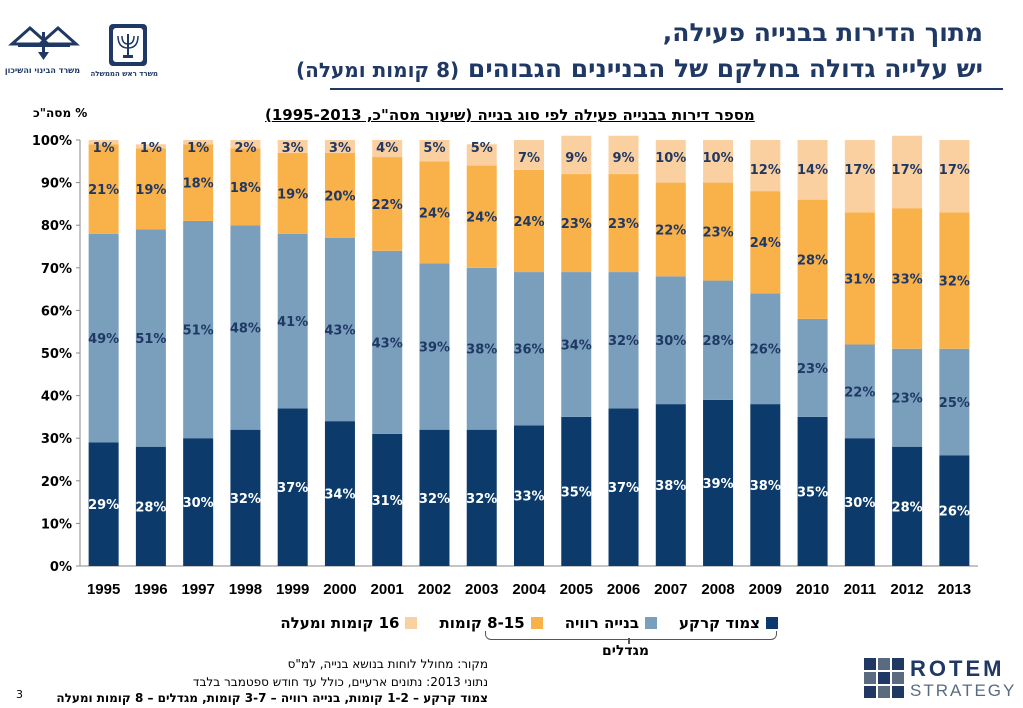 The width and height of the screenshot is (1023, 708). I want to click on y-tick-label: 90%, so click(56, 184).